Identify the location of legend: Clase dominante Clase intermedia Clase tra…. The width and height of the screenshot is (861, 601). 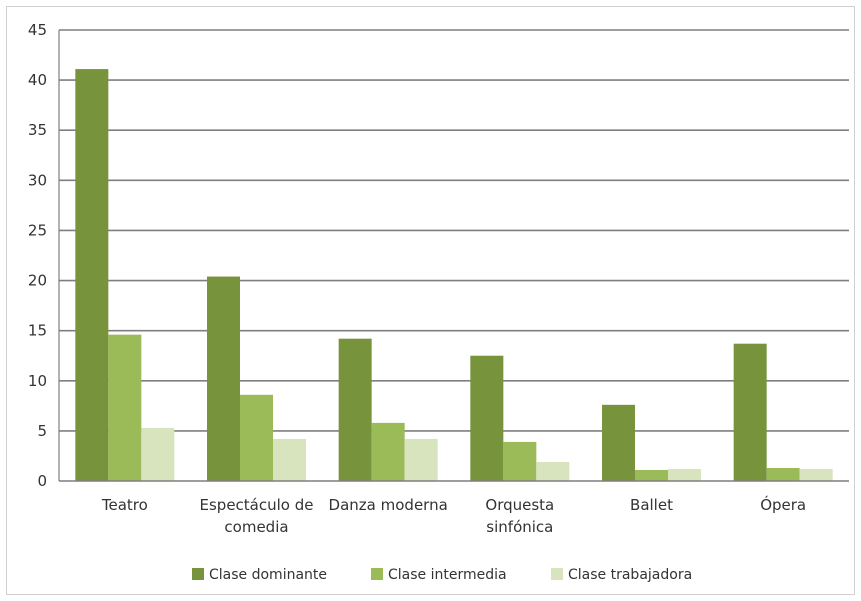
(442, 575).